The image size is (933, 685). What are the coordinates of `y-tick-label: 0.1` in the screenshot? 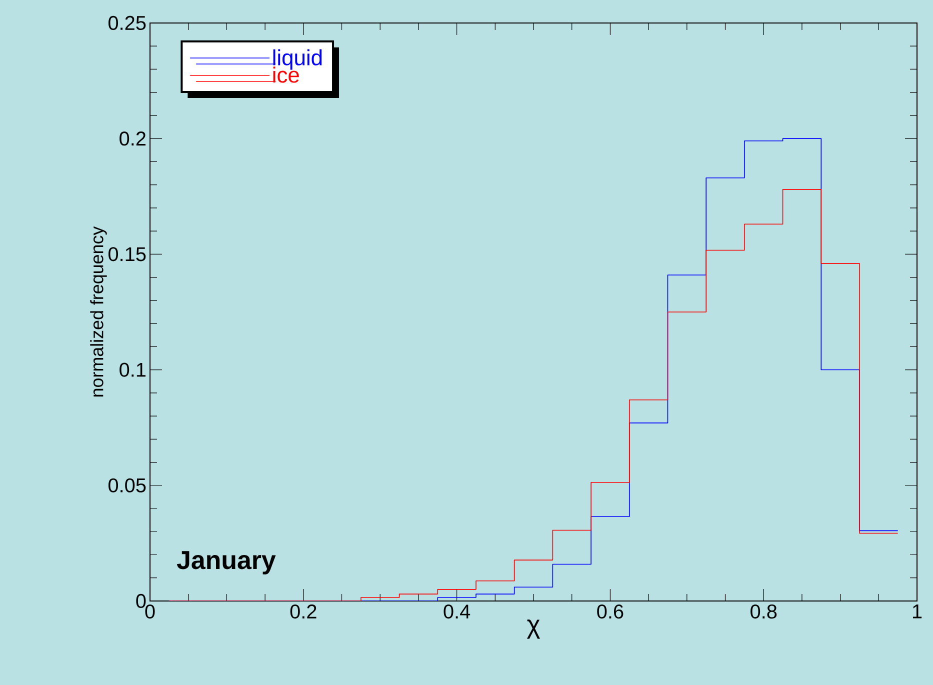 It's located at (133, 369).